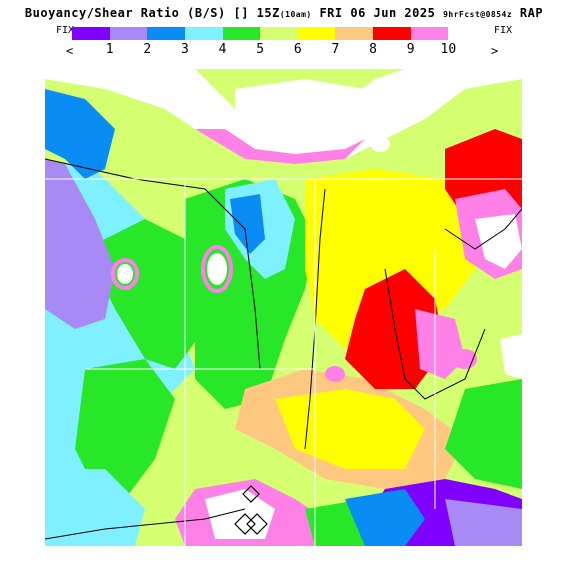  What do you see at coordinates (247, 224) in the screenshot?
I see `blue-central-region` at bounding box center [247, 224].